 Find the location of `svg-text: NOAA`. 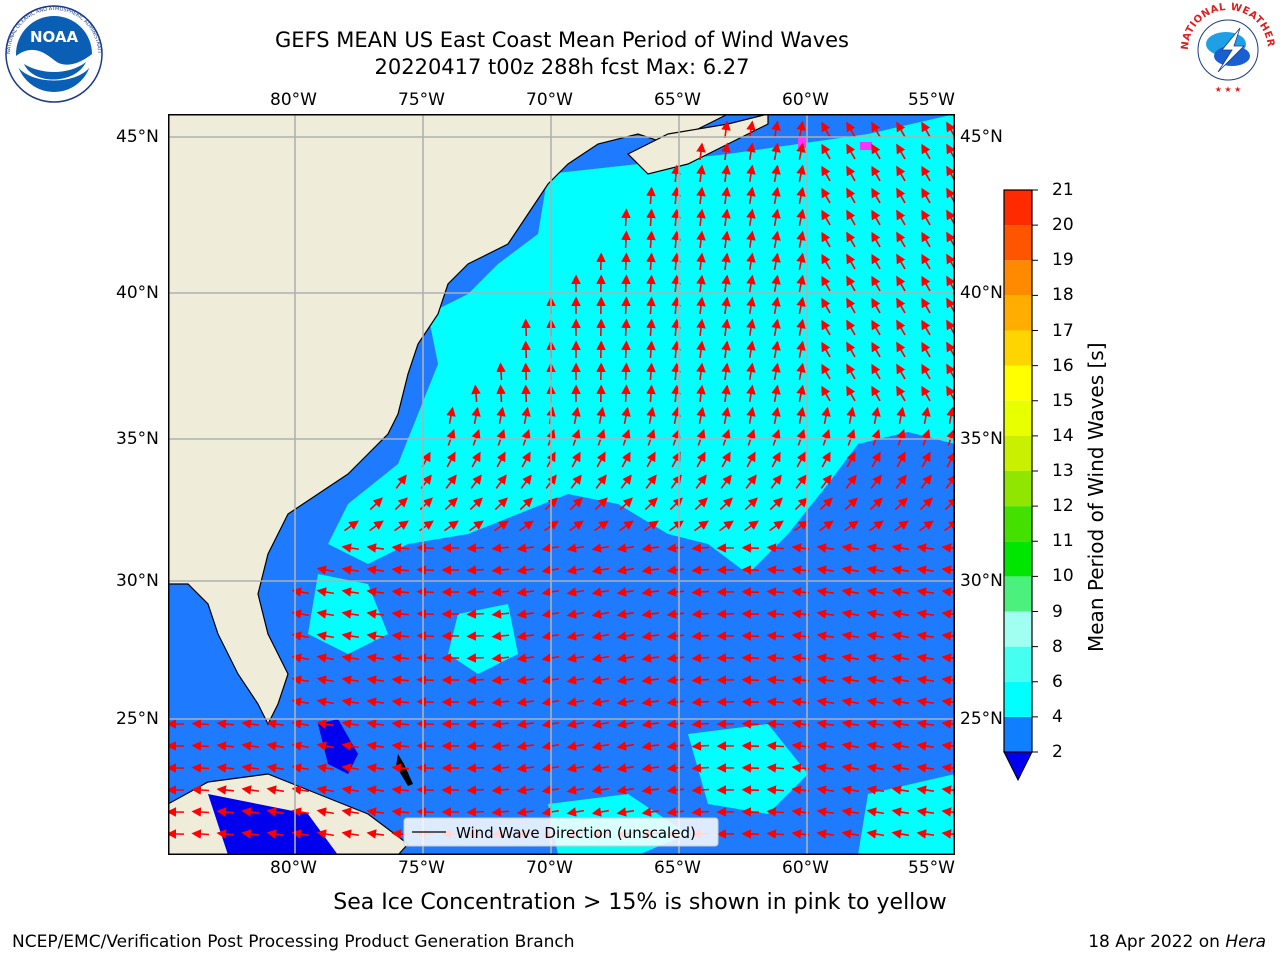

svg-text: NOAA is located at coordinates (54, 37).